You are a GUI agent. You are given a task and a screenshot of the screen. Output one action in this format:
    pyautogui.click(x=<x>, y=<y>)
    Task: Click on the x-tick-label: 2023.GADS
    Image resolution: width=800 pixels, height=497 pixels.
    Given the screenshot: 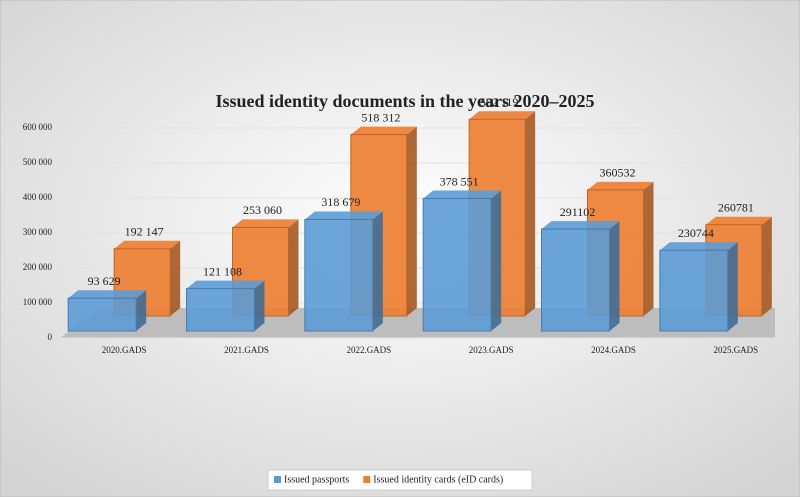 What is the action you would take?
    pyautogui.click(x=491, y=350)
    